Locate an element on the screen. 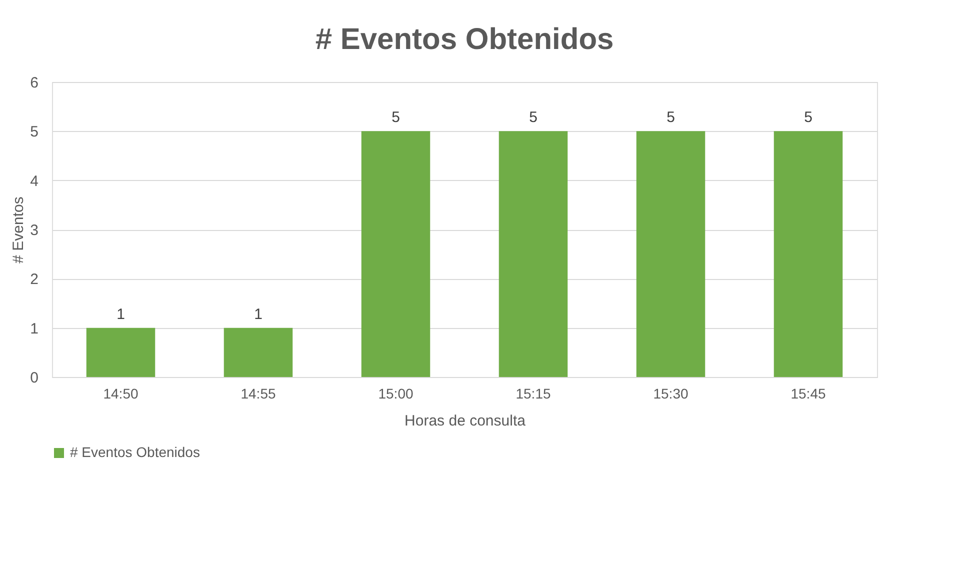 This screenshot has width=954, height=579. y-tick-label: 6 is located at coordinates (34, 83).